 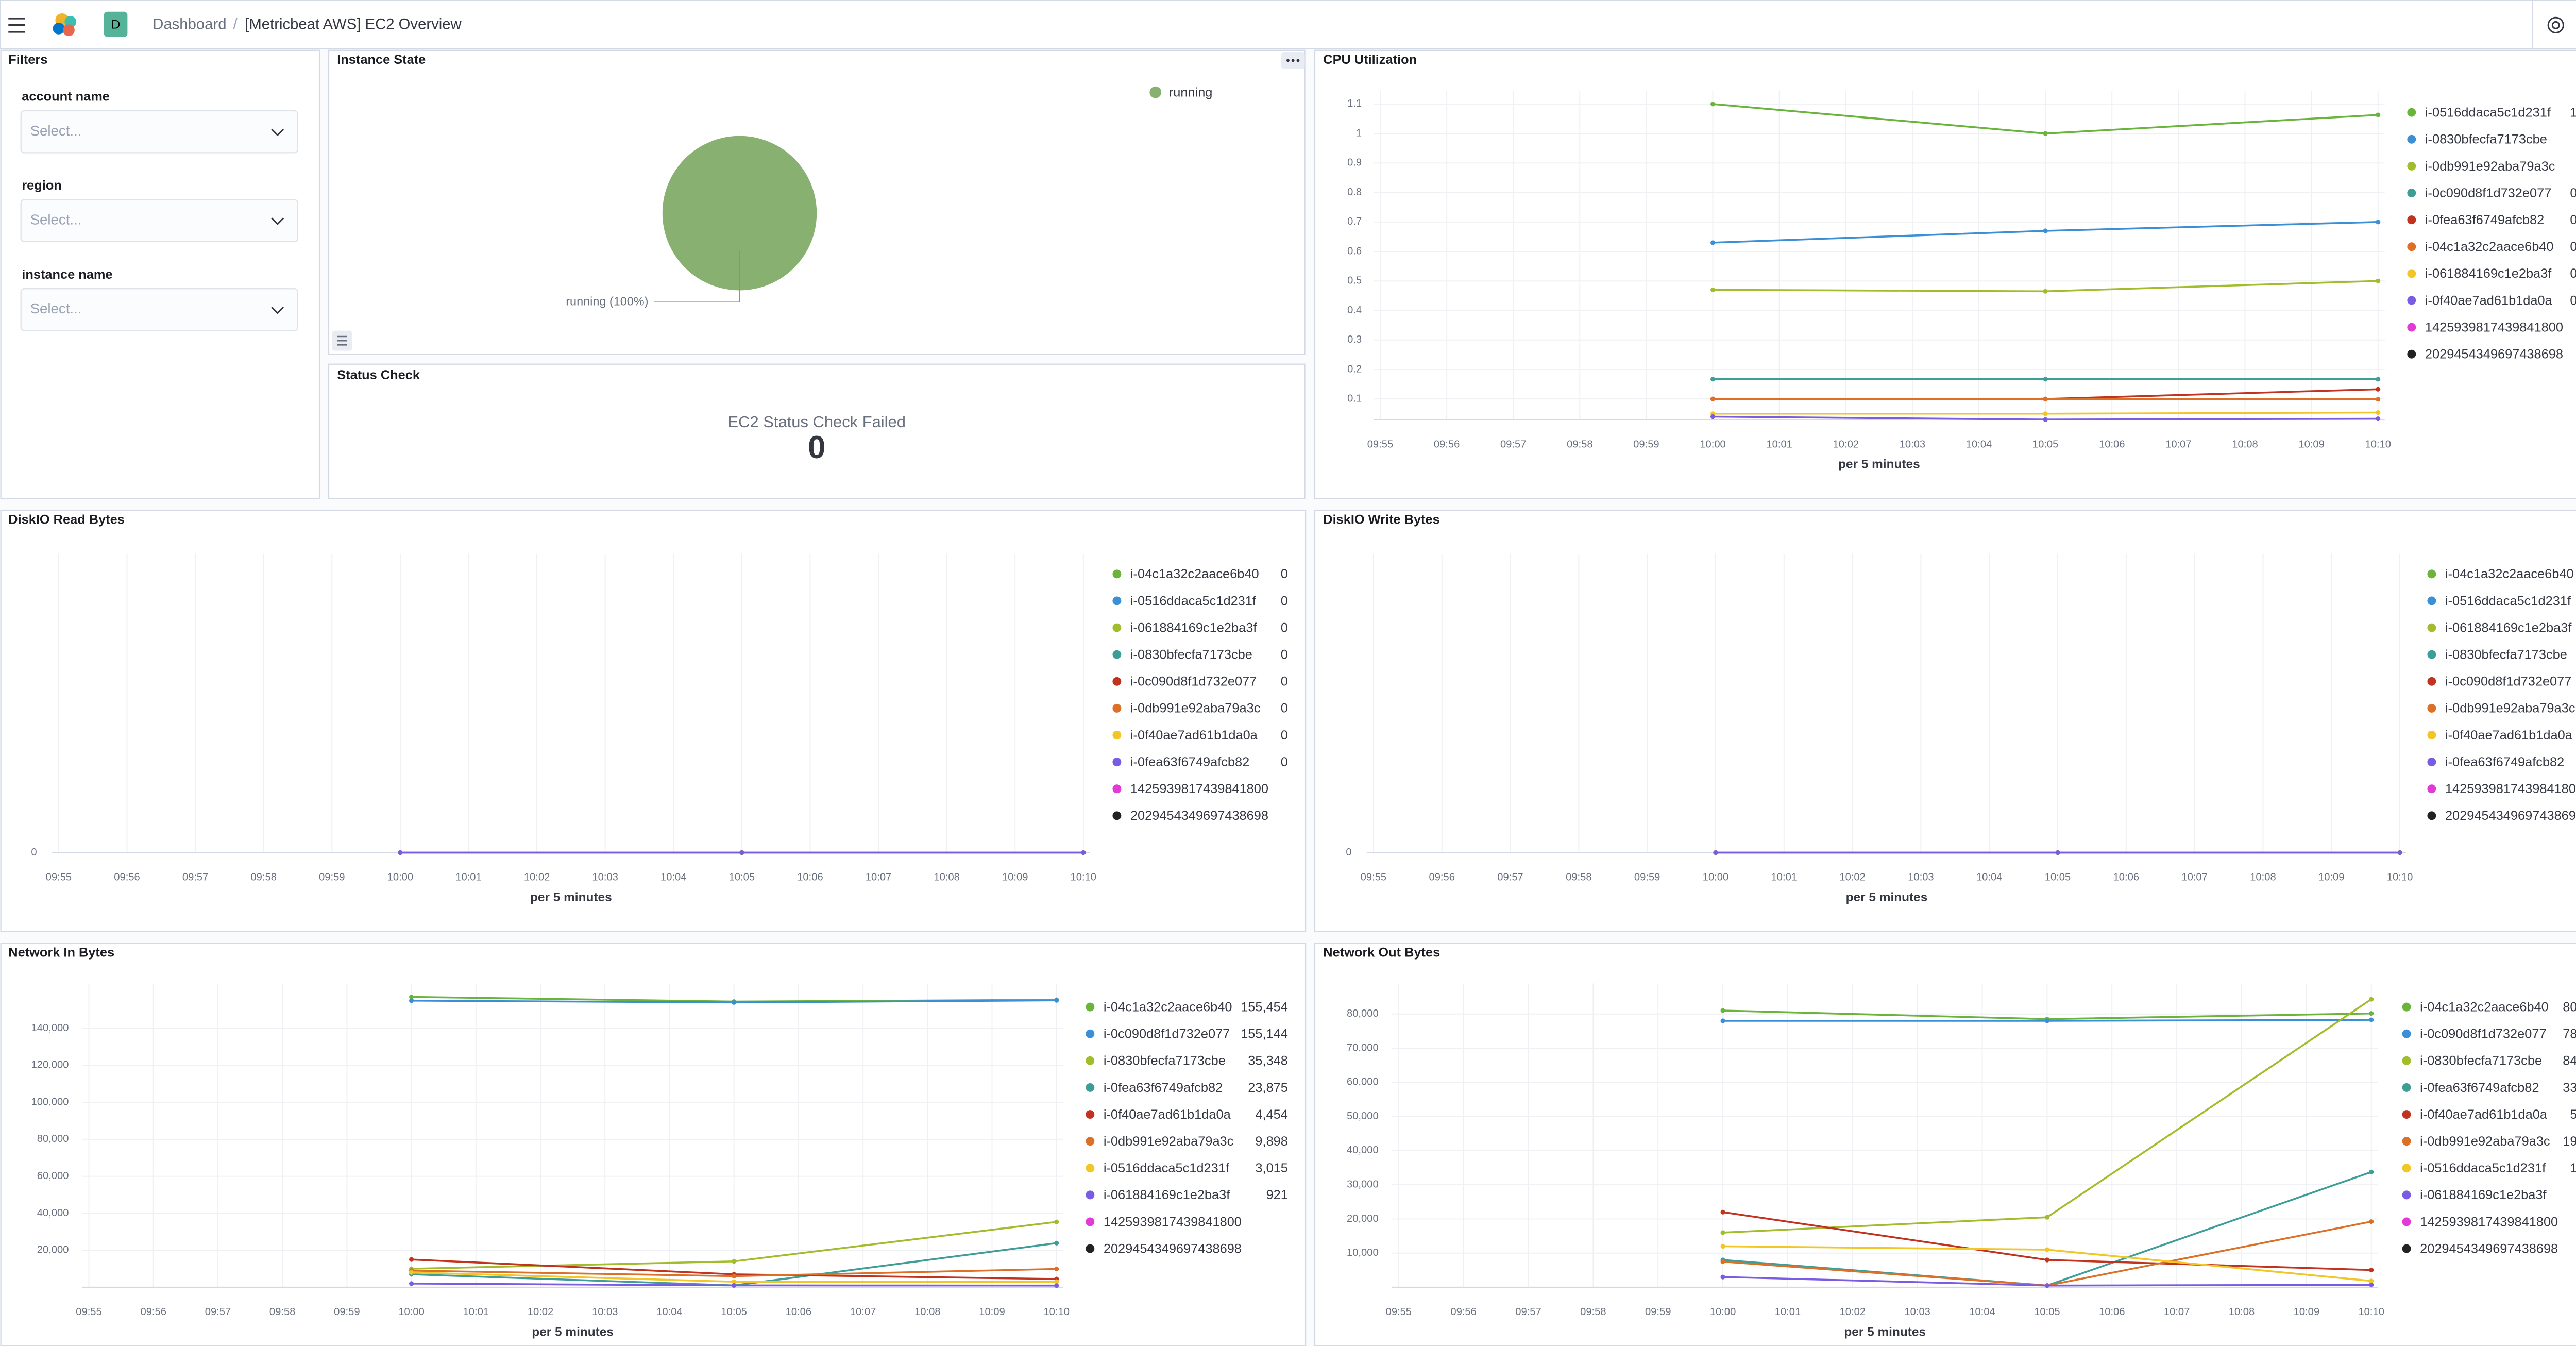 What do you see at coordinates (189, 24) in the screenshot?
I see `breadcrumb-link: Dashboard` at bounding box center [189, 24].